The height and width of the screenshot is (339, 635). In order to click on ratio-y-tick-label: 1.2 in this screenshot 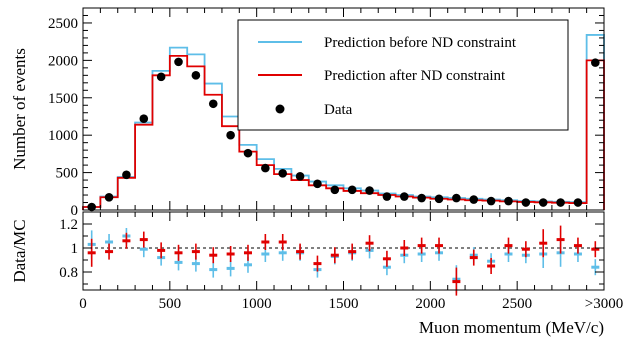, I will do `click(68, 225)`.